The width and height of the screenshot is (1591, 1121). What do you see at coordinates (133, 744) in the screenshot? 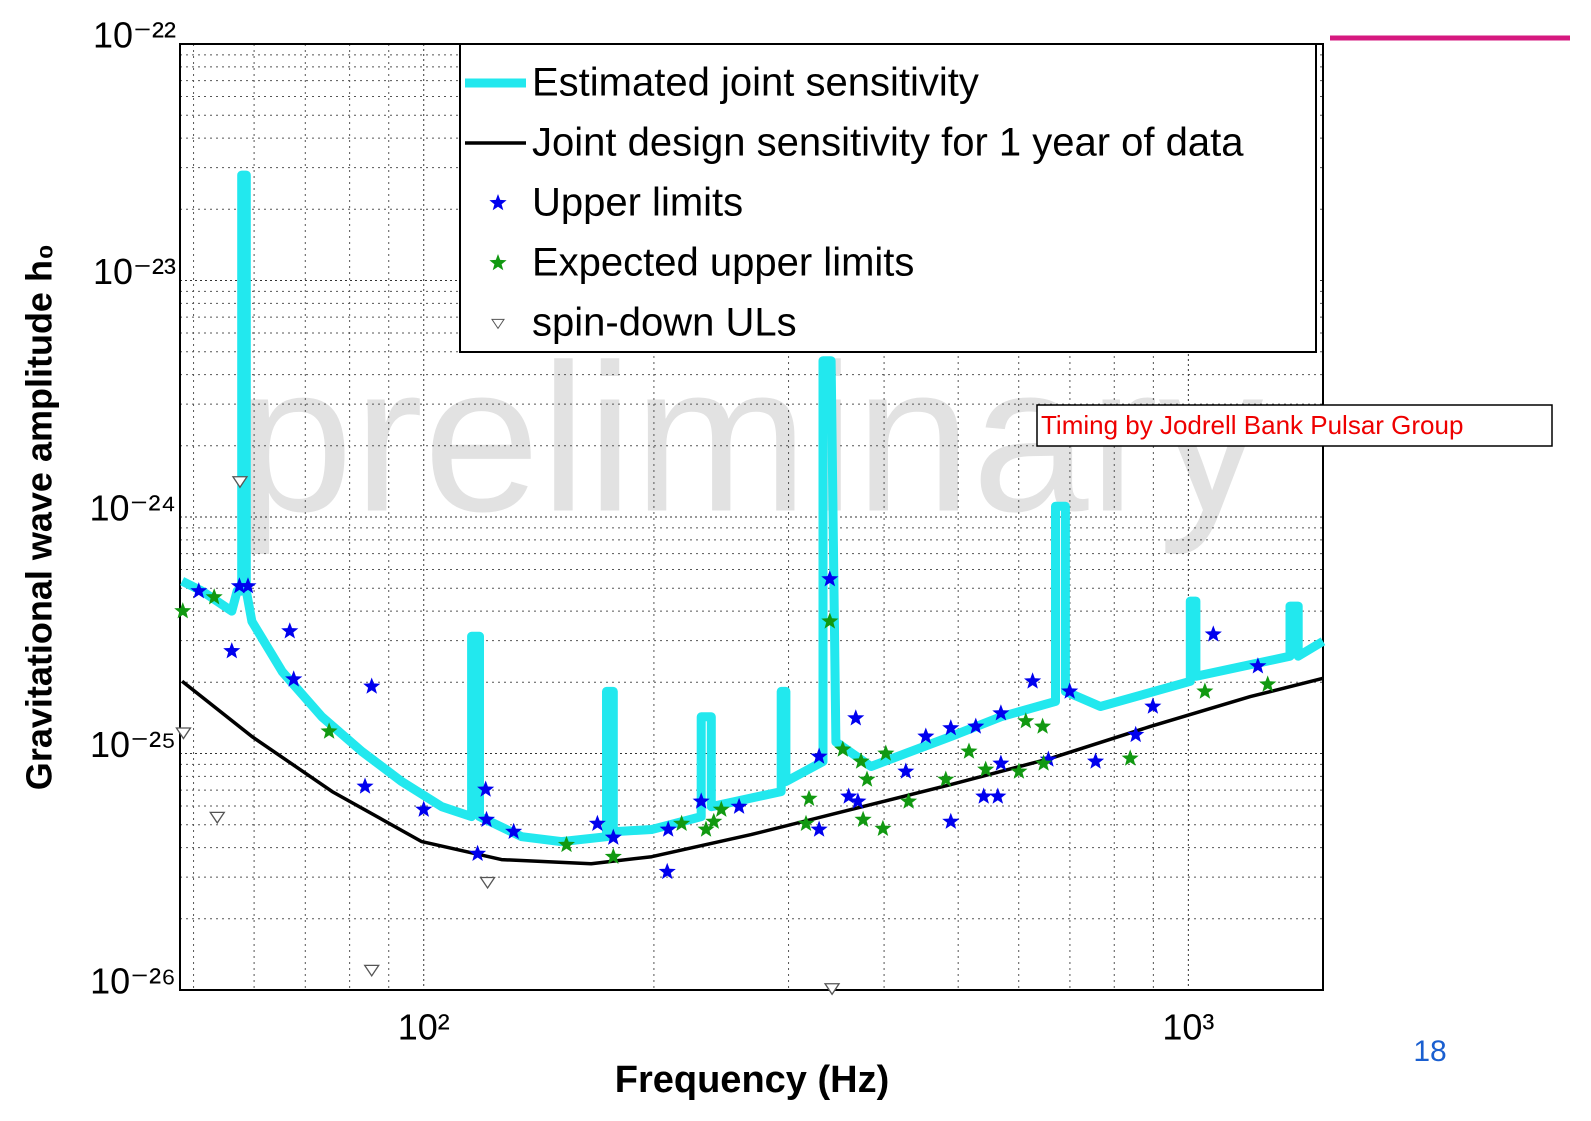
I see `y-tick-label: 10⁻²⁵` at bounding box center [133, 744].